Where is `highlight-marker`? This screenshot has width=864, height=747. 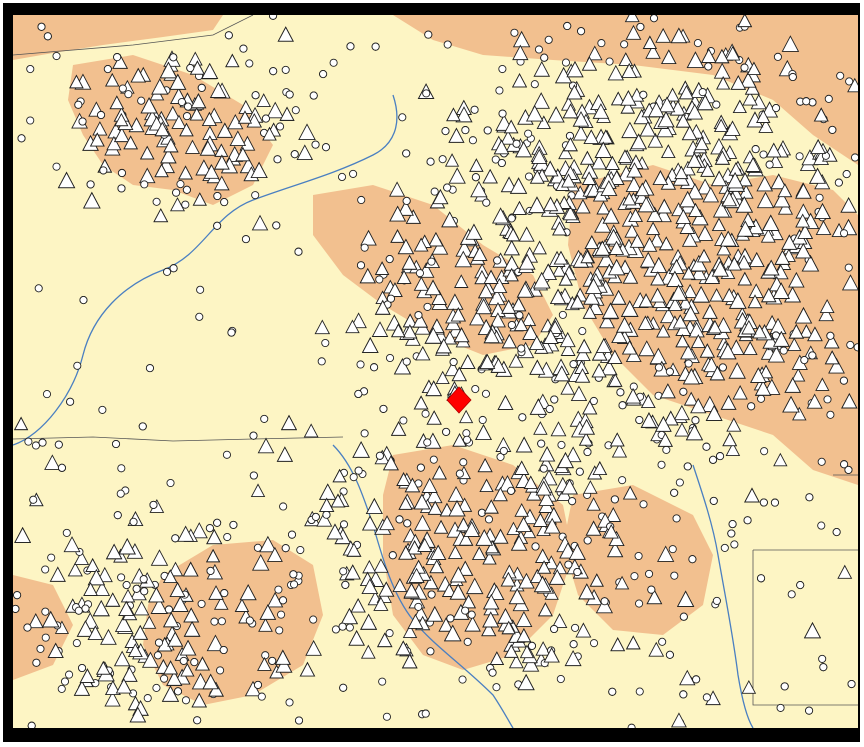 highlight-marker is located at coordinates (459, 400).